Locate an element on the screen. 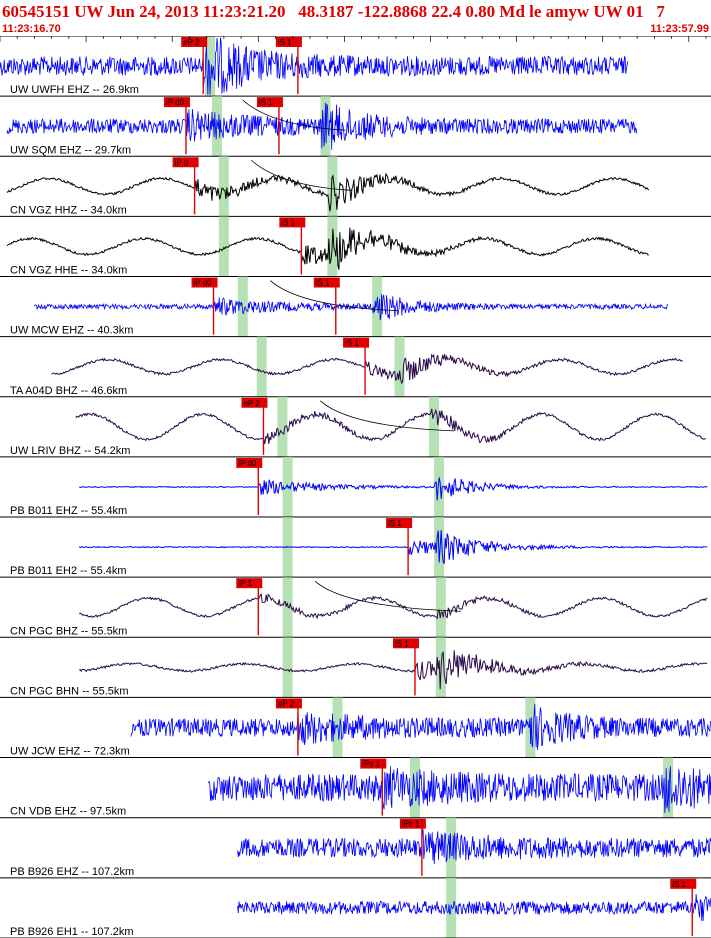 This screenshot has height=938, width=711. station-label: TA A04D BHZ -- 46.6km is located at coordinates (68, 391).